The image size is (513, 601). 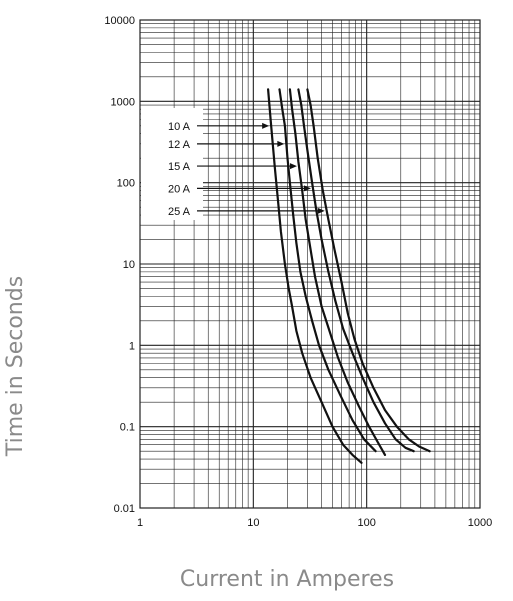 I want to click on y-axis-title: Time in Seconds, so click(x=15, y=366).